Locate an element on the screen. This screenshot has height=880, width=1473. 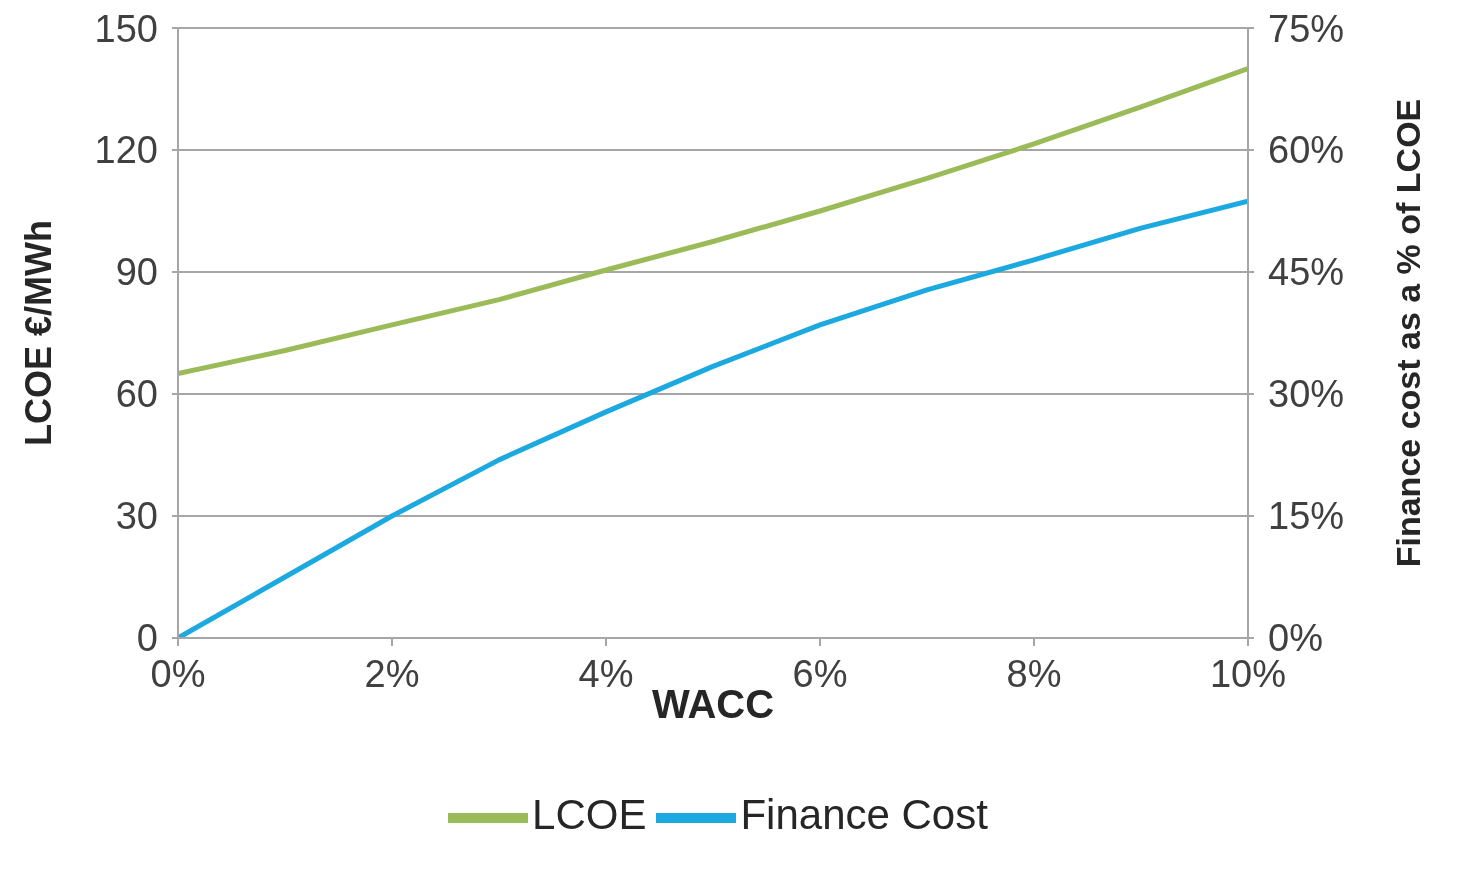
y2-axis-title: Finance cost as a % of LCOE is located at coordinates (1408, 333).